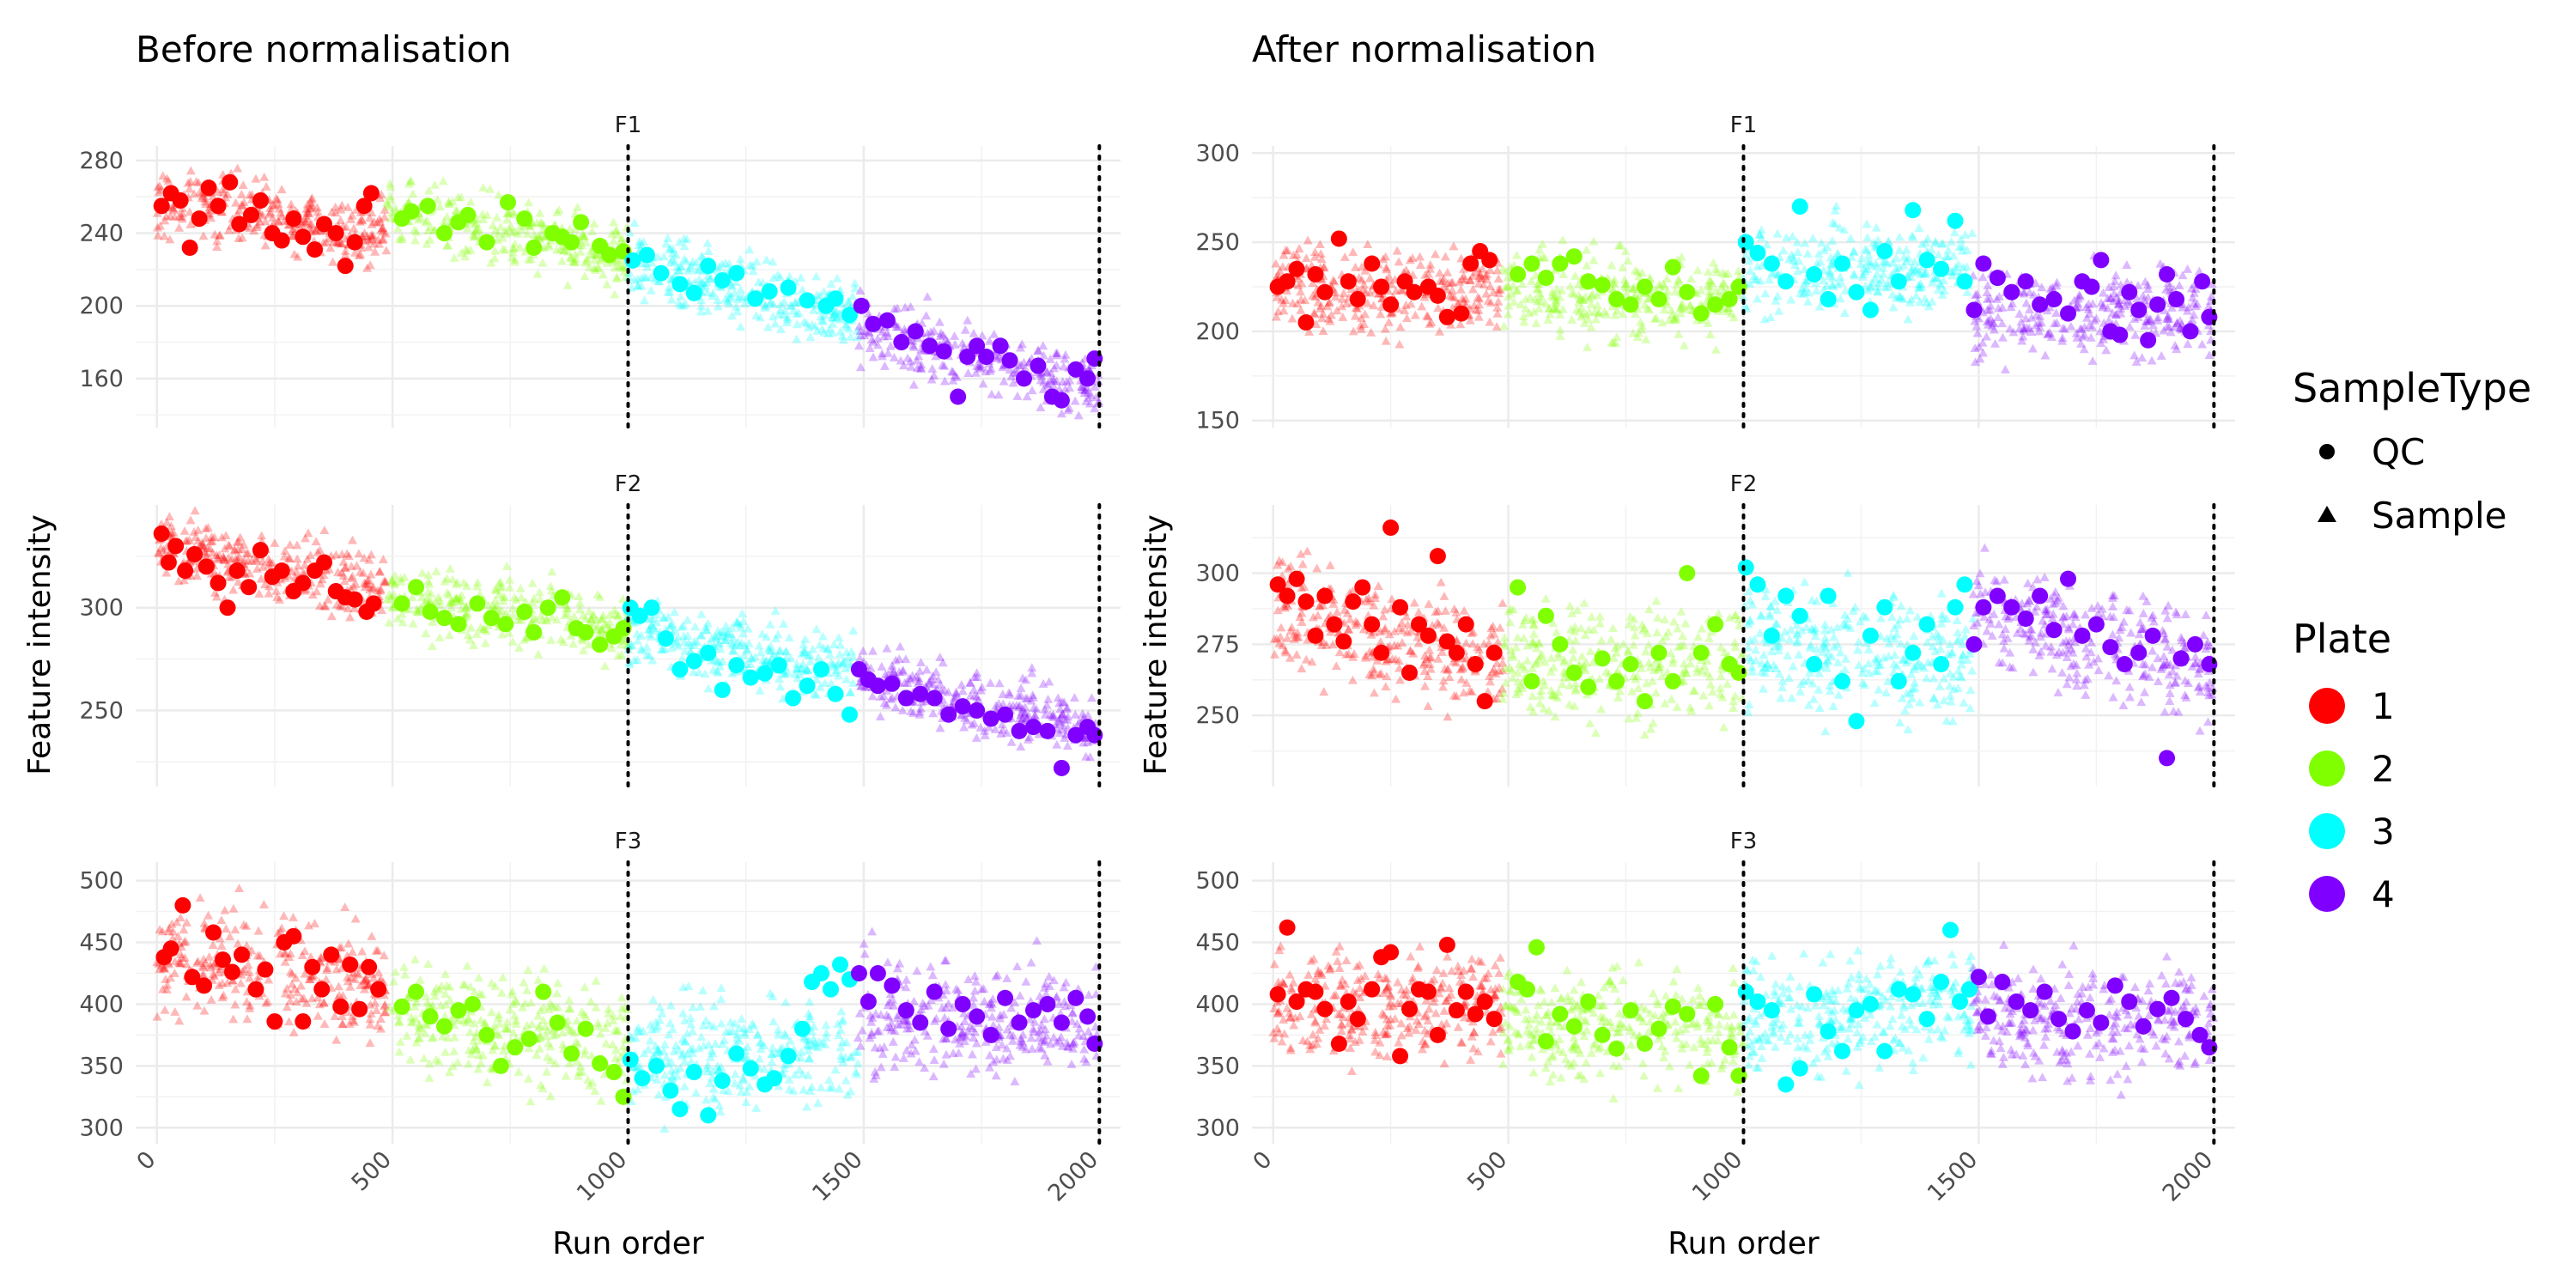 This screenshot has width=2576, height=1288. What do you see at coordinates (372, 1171) in the screenshot?
I see `x-tick-label: 500` at bounding box center [372, 1171].